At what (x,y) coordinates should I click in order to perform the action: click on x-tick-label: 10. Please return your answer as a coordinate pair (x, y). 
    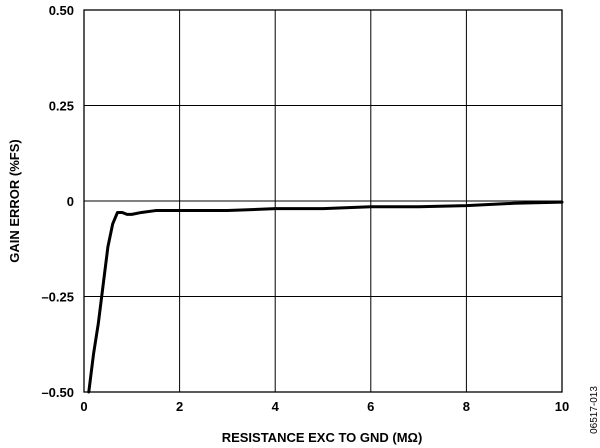
    Looking at the image, I should click on (562, 406).